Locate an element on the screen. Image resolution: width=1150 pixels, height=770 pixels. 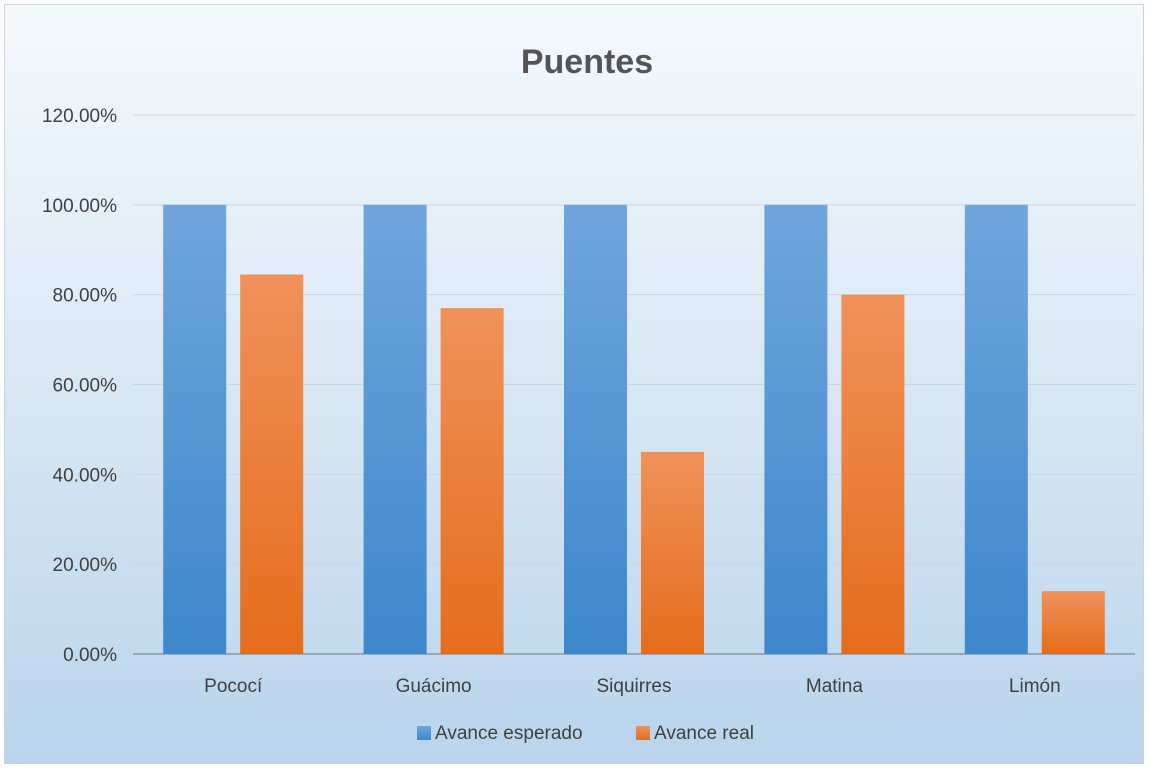
legend-label-avance-real: Avance real is located at coordinates (704, 733).